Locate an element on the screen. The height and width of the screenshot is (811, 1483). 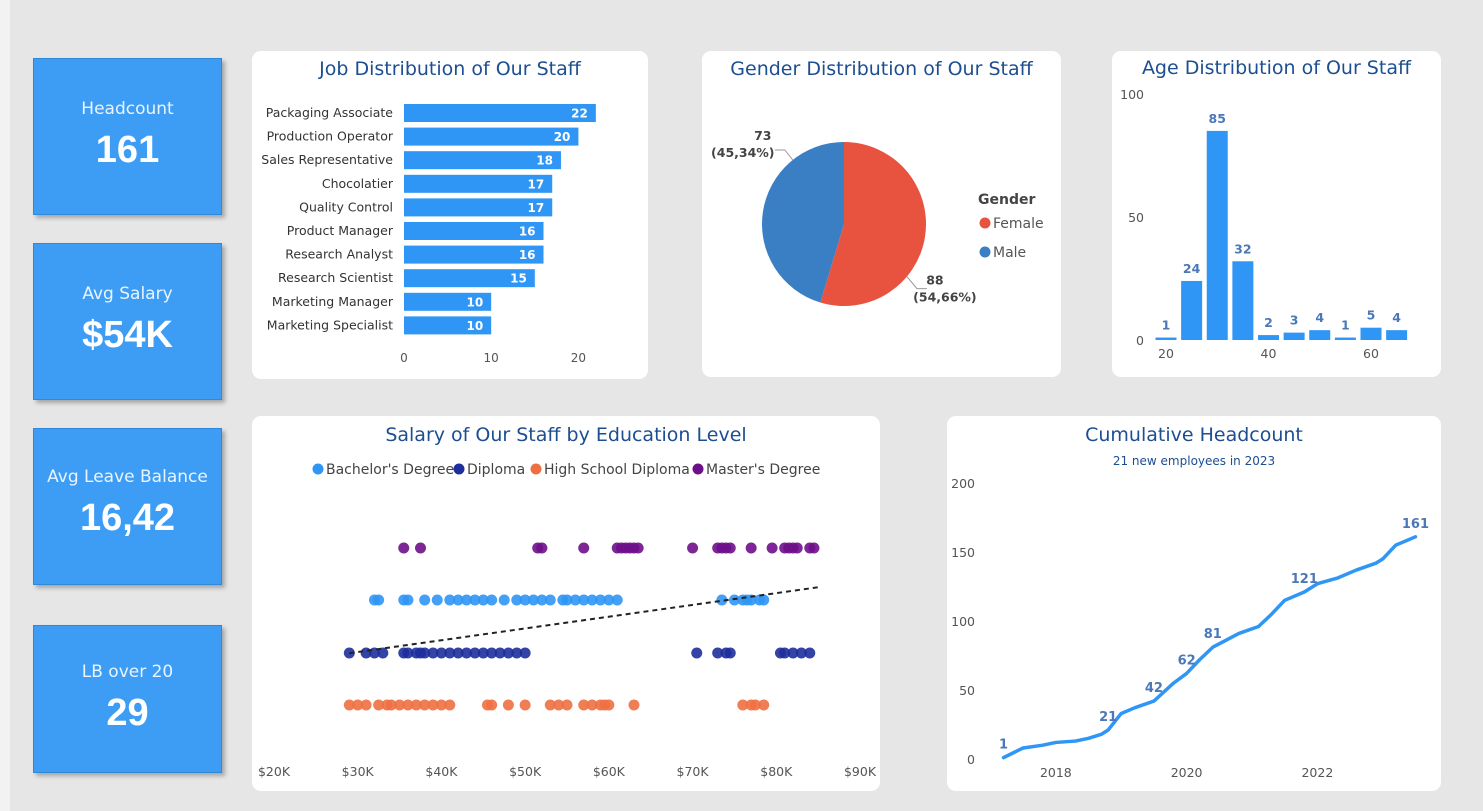
data-label: 62 is located at coordinates (1187, 660).